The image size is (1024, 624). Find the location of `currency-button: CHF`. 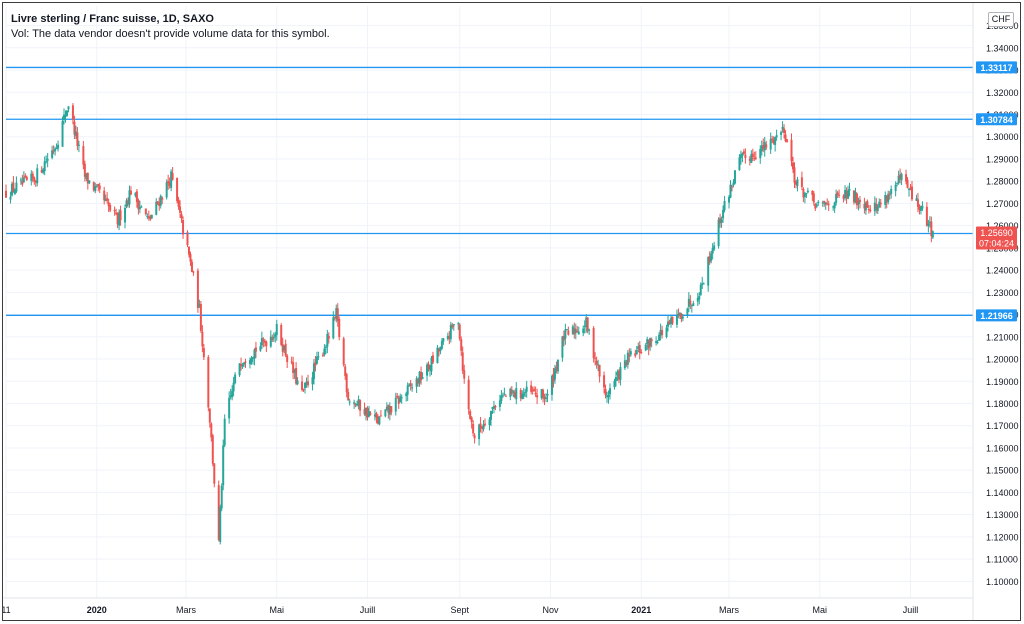

currency-button: CHF is located at coordinates (1001, 19).